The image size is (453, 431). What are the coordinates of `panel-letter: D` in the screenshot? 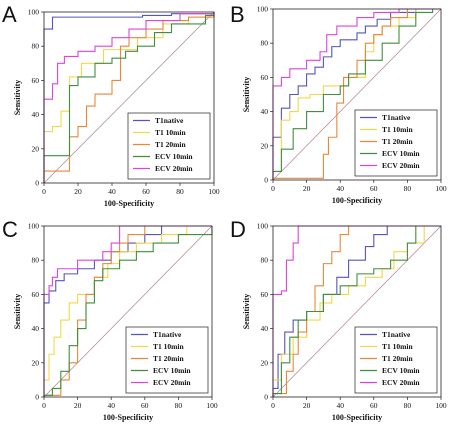 It's located at (238, 229).